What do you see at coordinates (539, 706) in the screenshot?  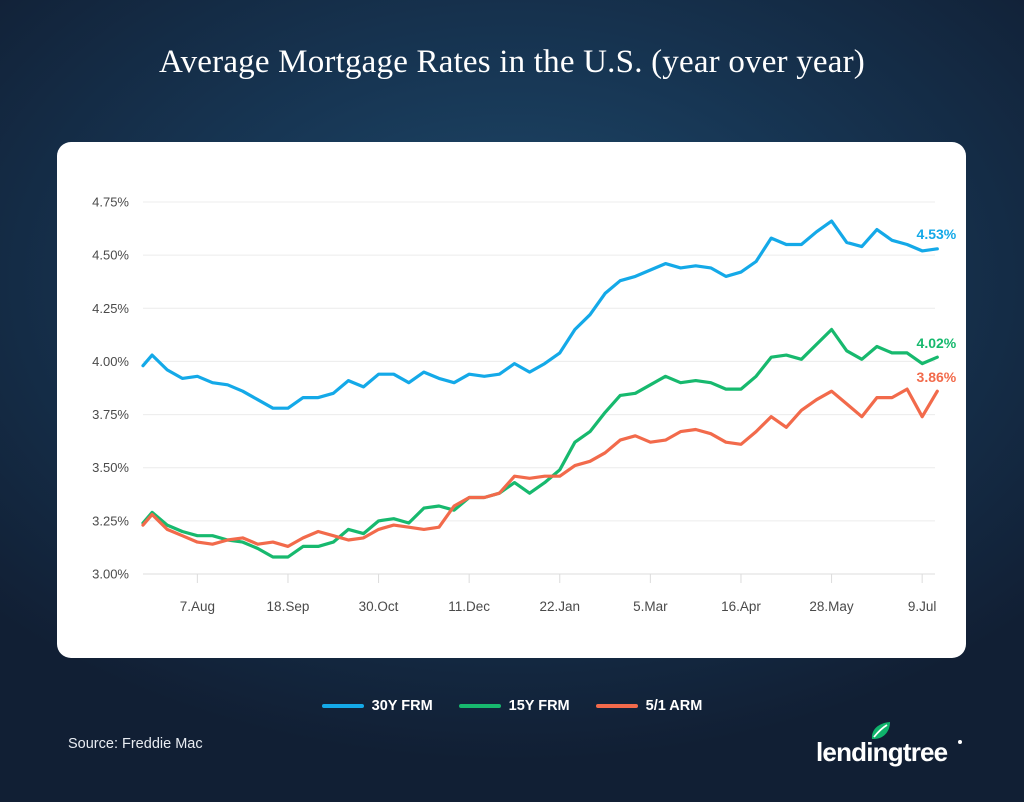 I see `legend-label: 15Y FRM` at bounding box center [539, 706].